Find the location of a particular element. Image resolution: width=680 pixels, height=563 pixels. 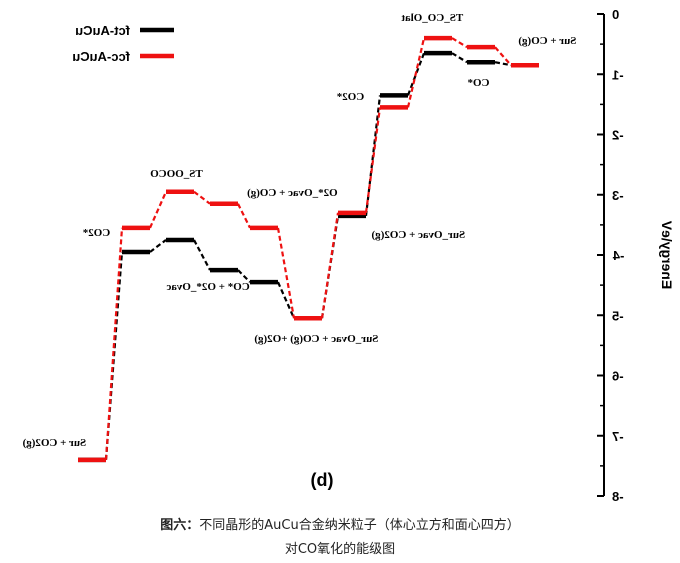

y-tick-label: -7 is located at coordinates (618, 436).